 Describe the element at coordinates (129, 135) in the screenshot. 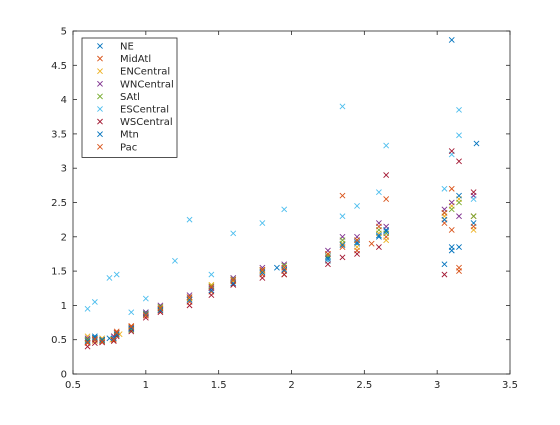

I see `legend-label: Mtn` at that location.